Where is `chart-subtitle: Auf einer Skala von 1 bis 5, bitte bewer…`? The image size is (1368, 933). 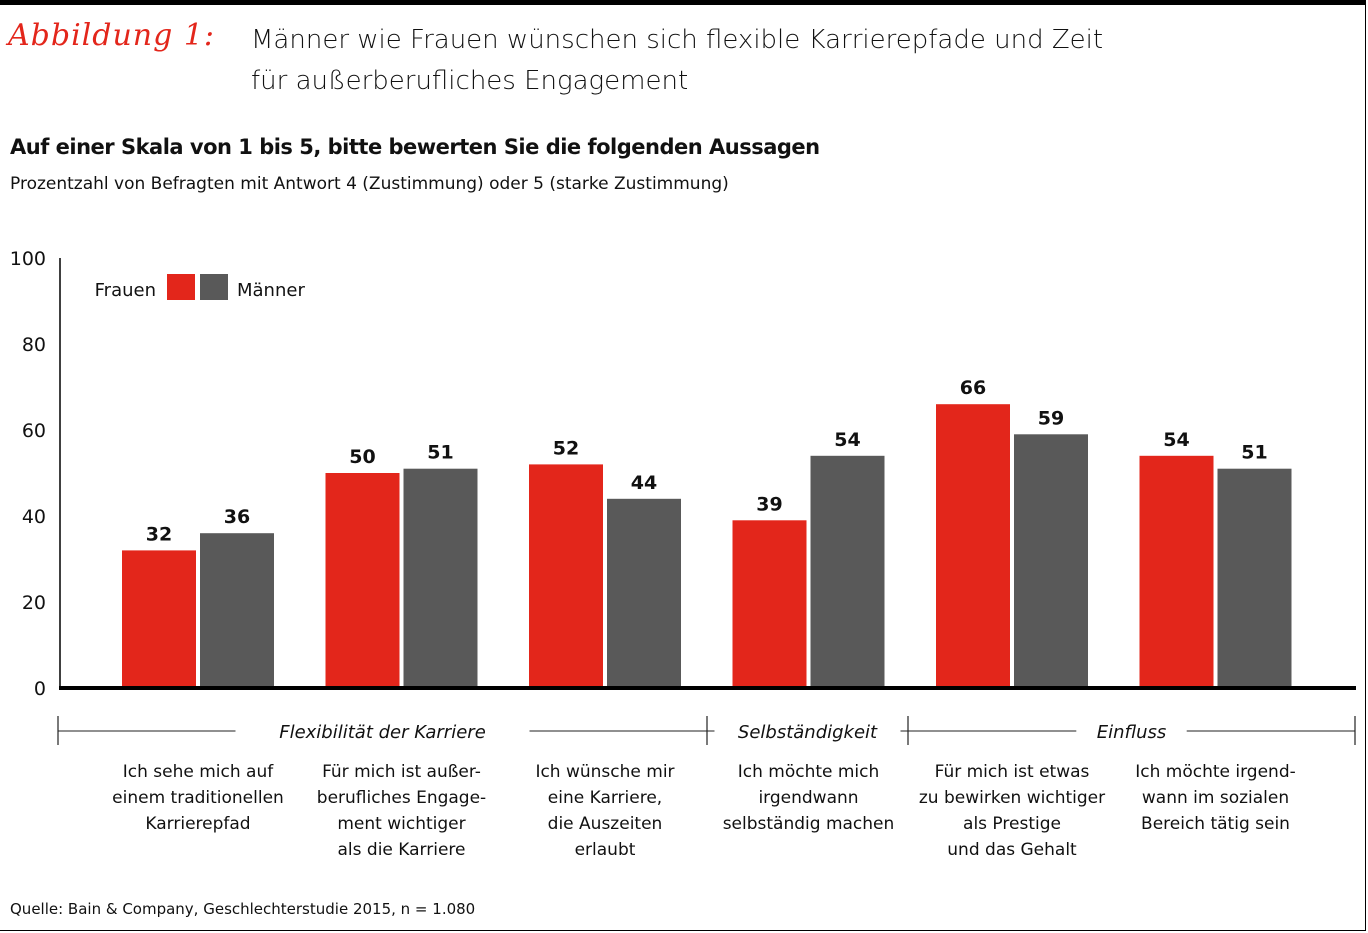 chart-subtitle: Auf einer Skala von 1 bis 5, bitte bewer… is located at coordinates (415, 147).